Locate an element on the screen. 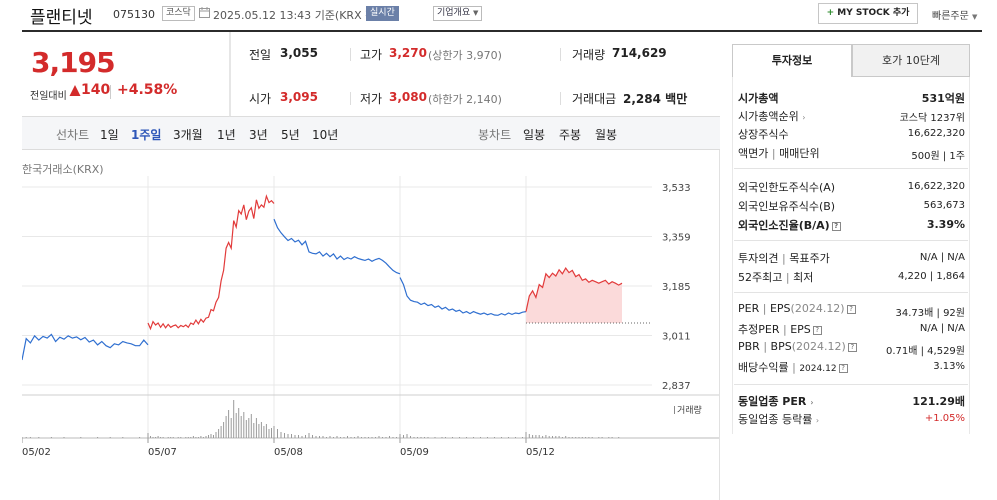 This screenshot has height=500, width=997. cap-rank-label: 시가총액순위 › is located at coordinates (771, 116).